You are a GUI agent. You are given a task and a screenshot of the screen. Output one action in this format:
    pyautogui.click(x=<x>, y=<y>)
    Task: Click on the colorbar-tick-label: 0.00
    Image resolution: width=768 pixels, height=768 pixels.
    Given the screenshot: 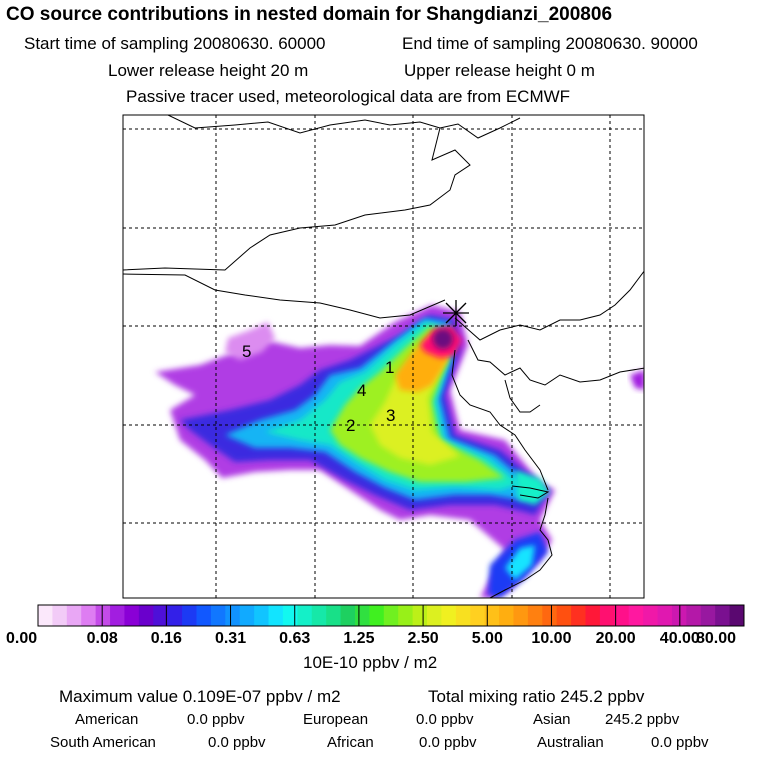 What is the action you would take?
    pyautogui.click(x=22, y=638)
    